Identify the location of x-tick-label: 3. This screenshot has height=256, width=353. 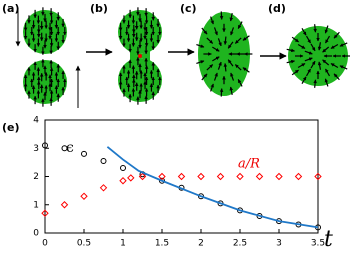
(279, 244).